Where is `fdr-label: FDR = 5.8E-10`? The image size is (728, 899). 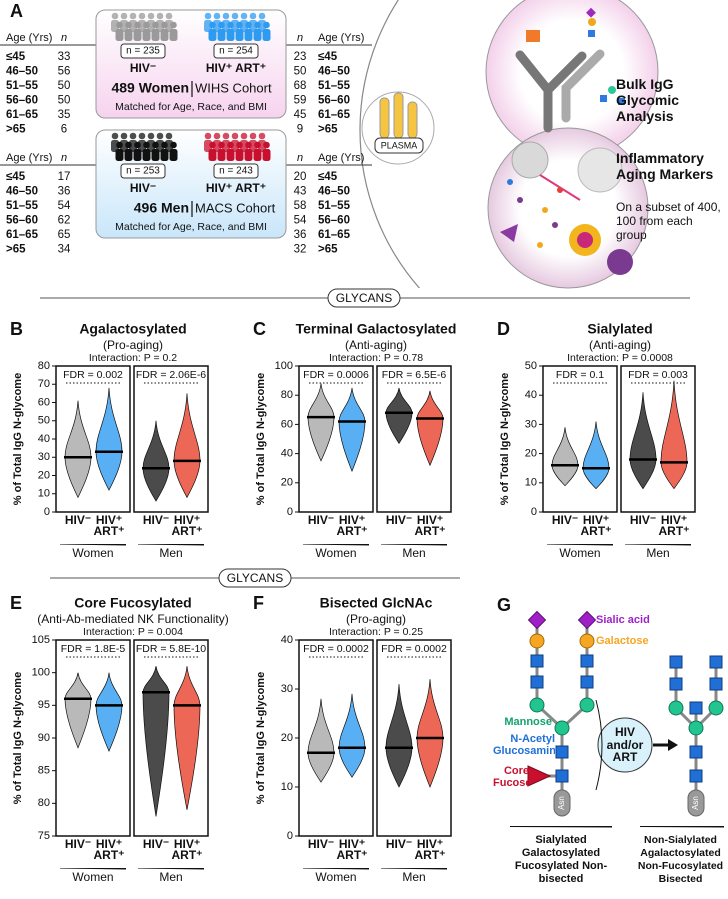 fdr-label: FDR = 5.8E-10 is located at coordinates (171, 649).